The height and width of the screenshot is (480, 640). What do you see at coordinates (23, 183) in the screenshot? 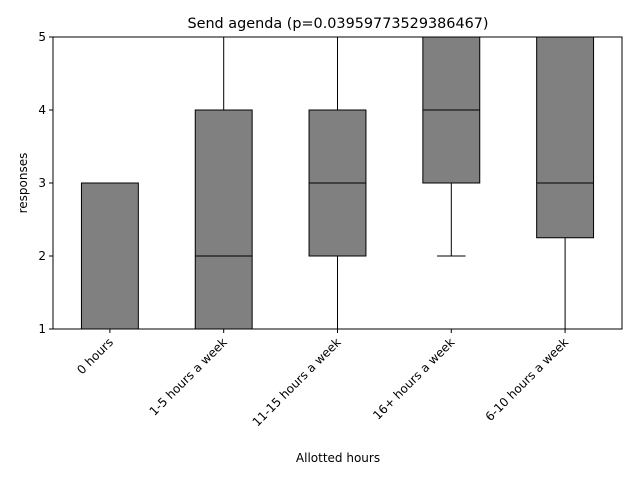
I see `y-axis-label: responses` at bounding box center [23, 183].